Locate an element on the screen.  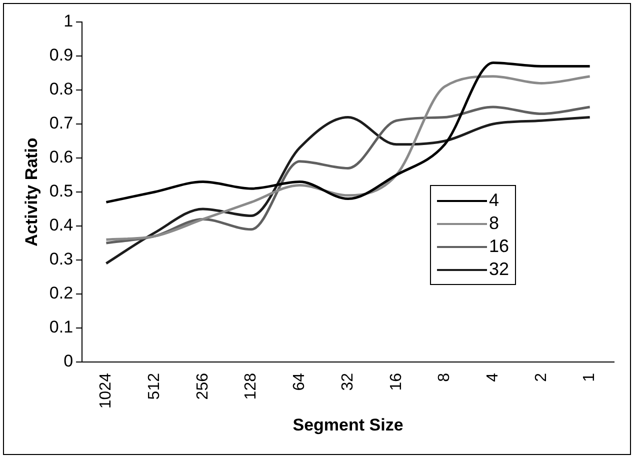
x-tick-label: 64 is located at coordinates (299, 381).